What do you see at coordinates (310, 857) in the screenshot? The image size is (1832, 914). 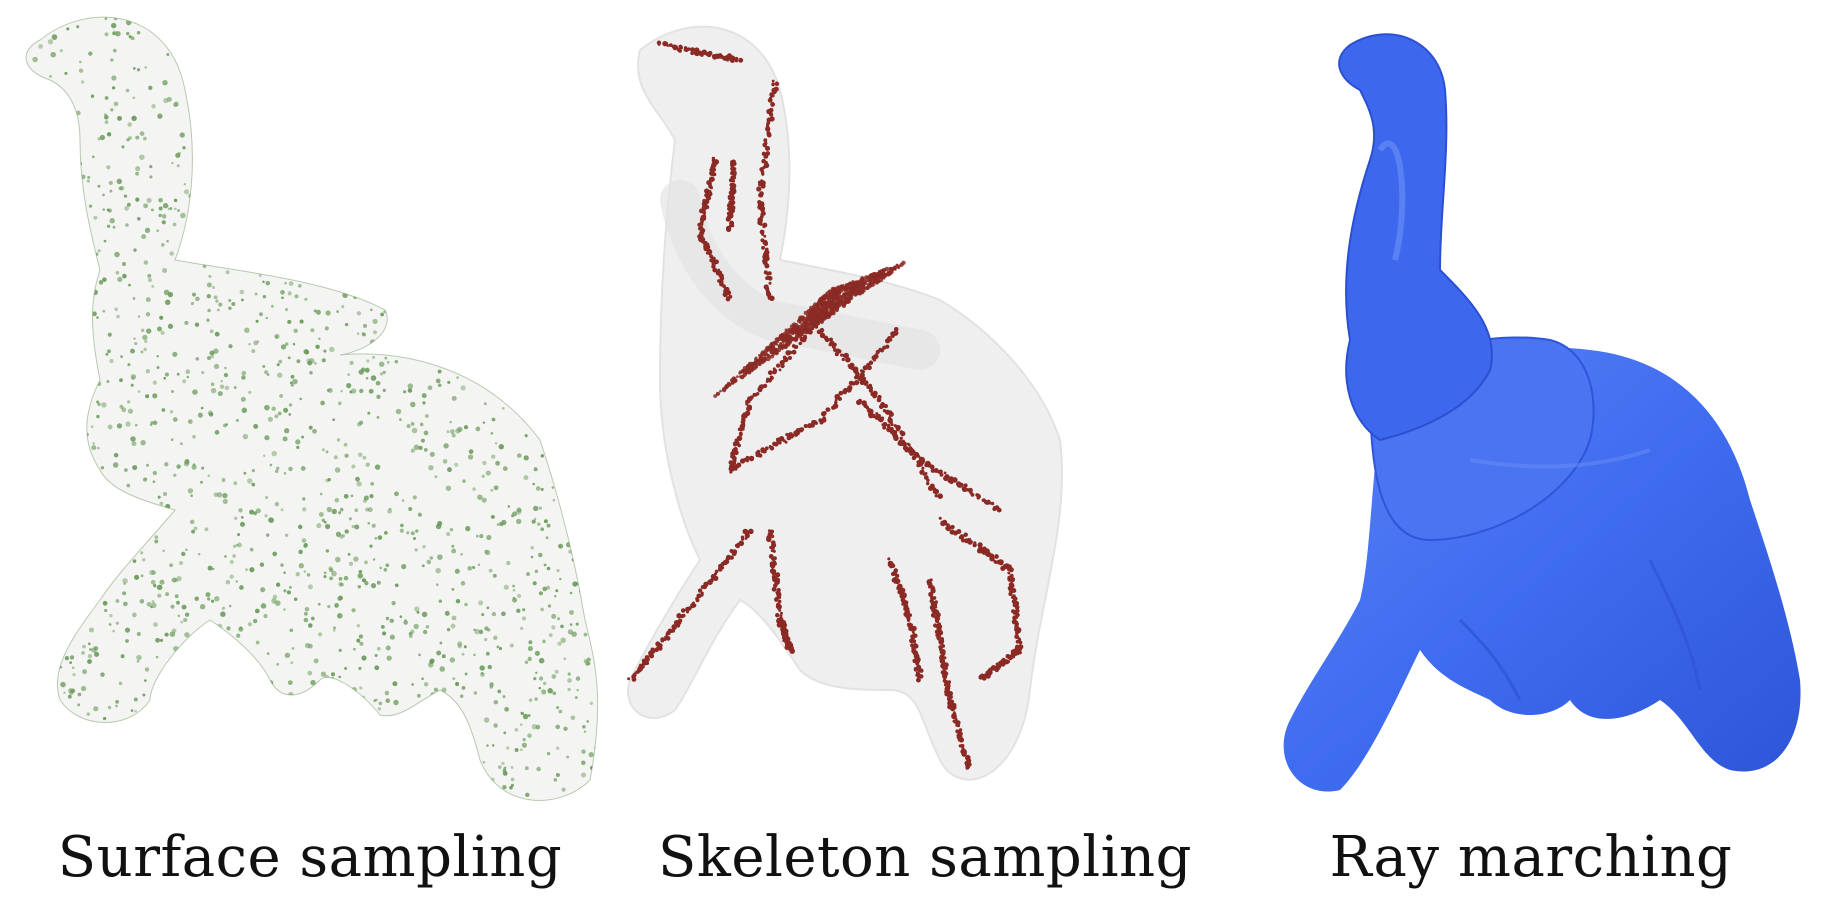 I see `caption-surface-sampling: Surface sampling` at bounding box center [310, 857].